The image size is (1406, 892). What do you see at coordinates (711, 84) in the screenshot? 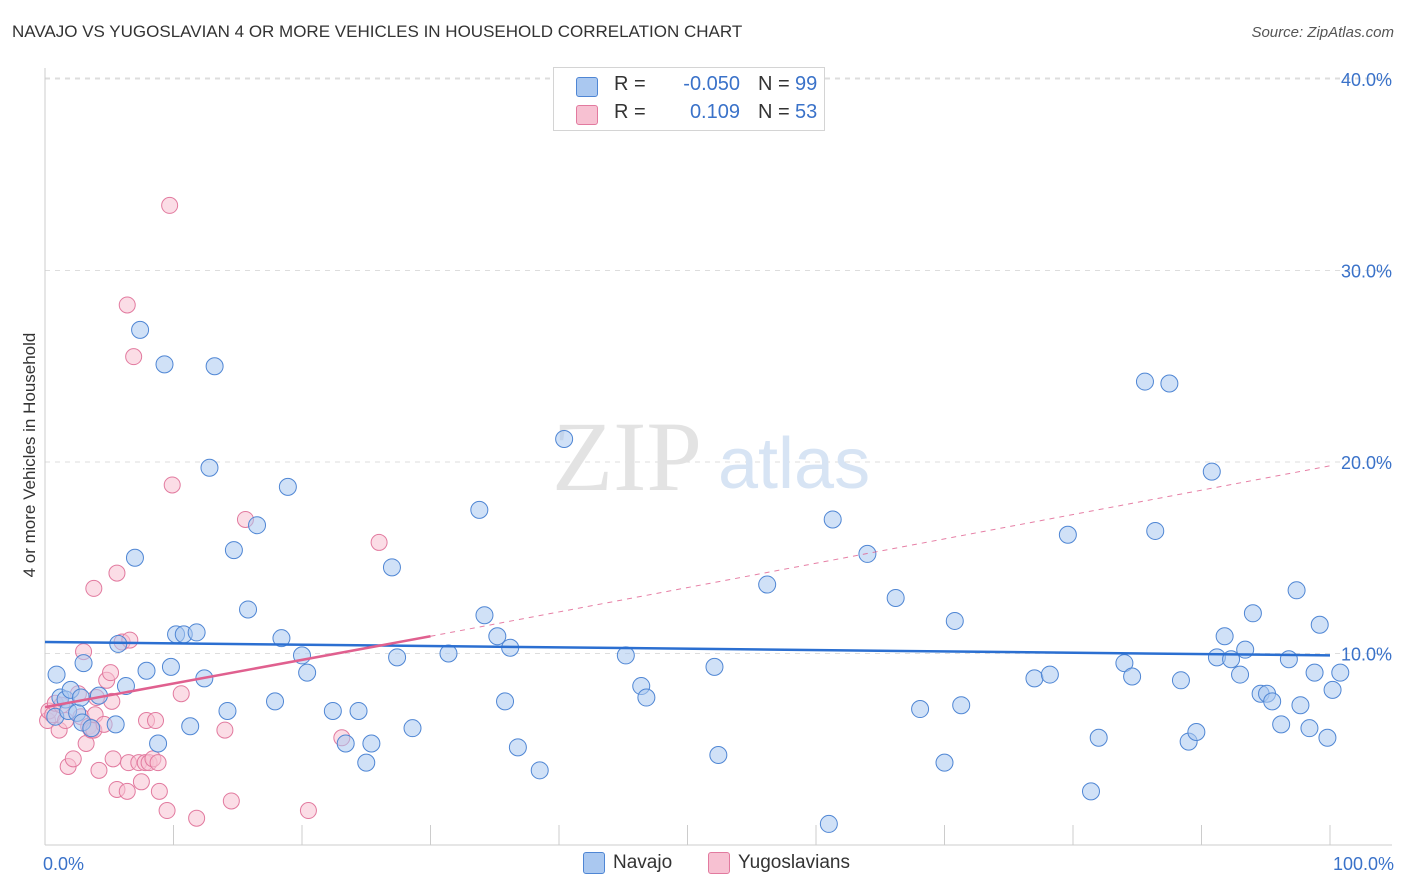
I see `legend-r-value: -0.050` at bounding box center [711, 84].